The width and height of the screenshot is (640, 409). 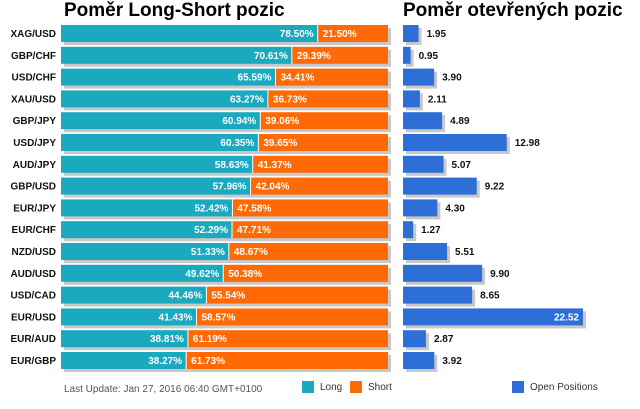 I want to click on open-position-value-label: 4.89, so click(x=460, y=121).